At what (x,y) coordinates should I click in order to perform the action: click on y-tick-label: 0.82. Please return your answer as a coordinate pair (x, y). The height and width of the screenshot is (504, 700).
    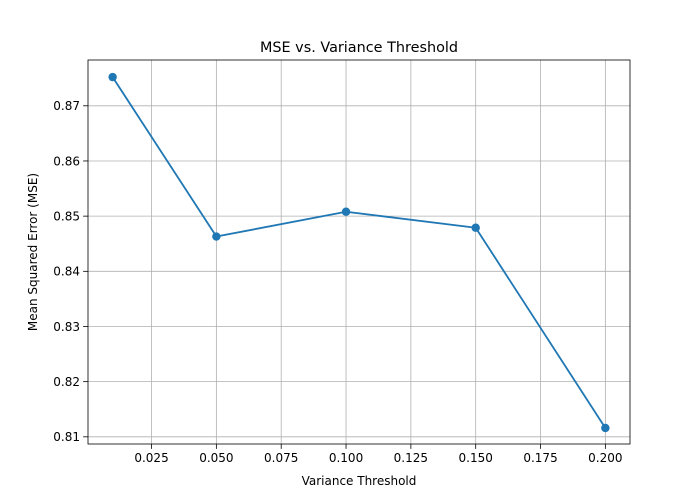
    Looking at the image, I should click on (66, 382).